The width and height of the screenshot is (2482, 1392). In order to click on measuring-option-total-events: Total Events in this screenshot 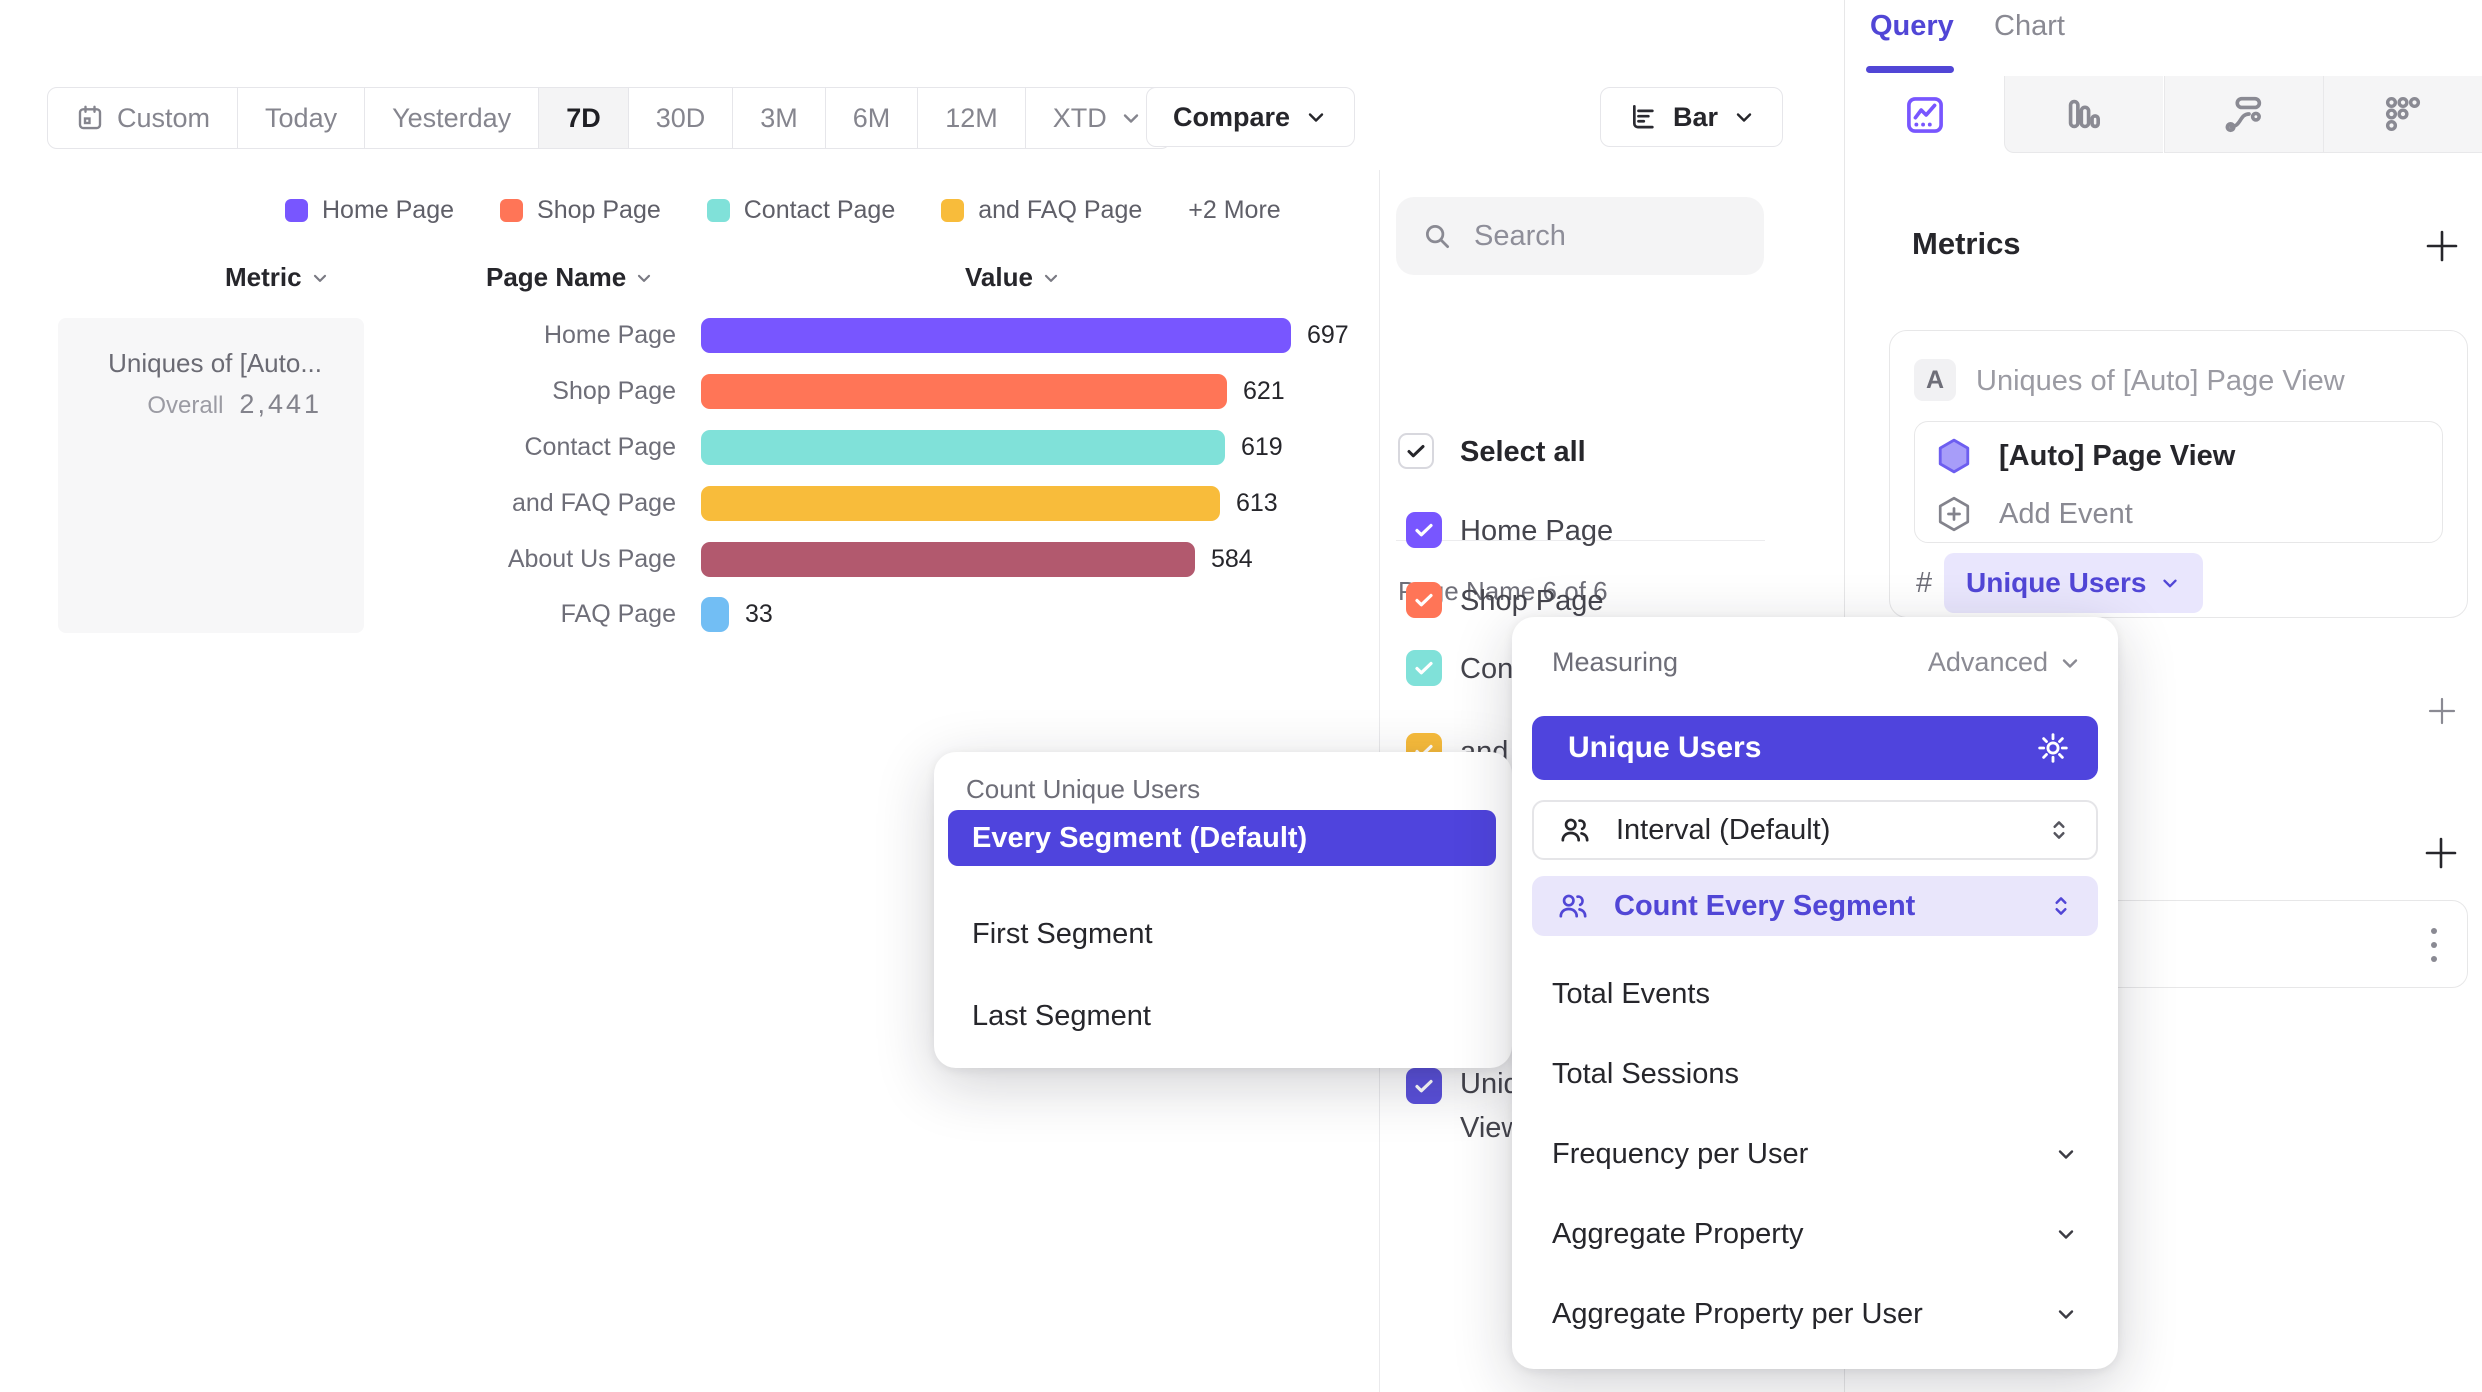, I will do `click(1815, 994)`.